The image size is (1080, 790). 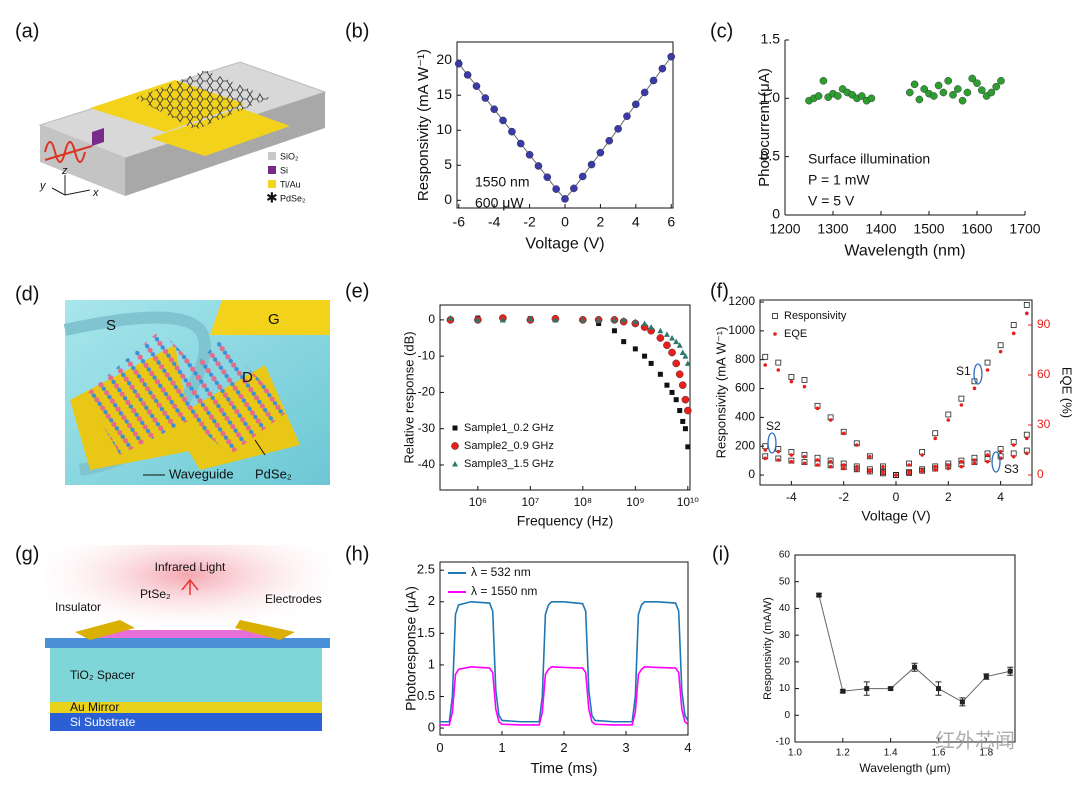 What do you see at coordinates (78, 607) in the screenshot?
I see `label: Insulator` at bounding box center [78, 607].